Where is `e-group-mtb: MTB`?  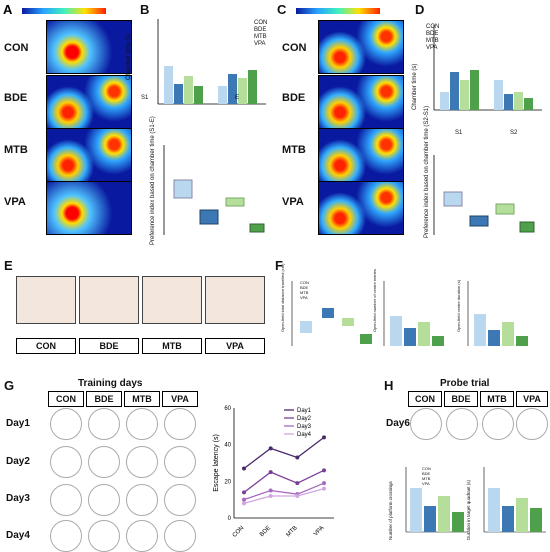 e-group-mtb: MTB is located at coordinates (172, 346).